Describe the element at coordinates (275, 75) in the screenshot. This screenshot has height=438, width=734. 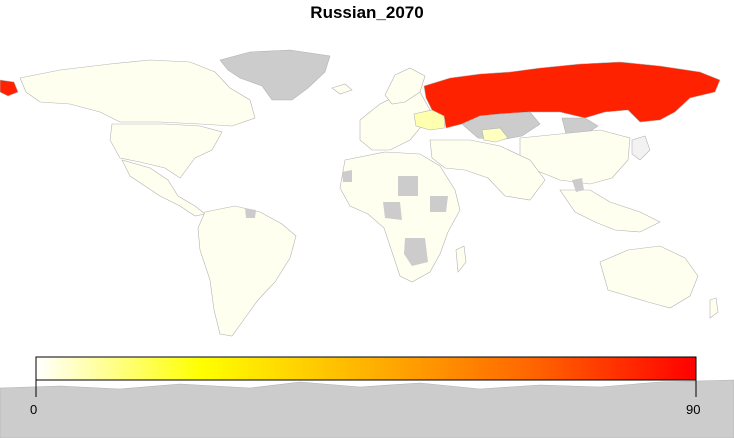
I see `greenland` at that location.